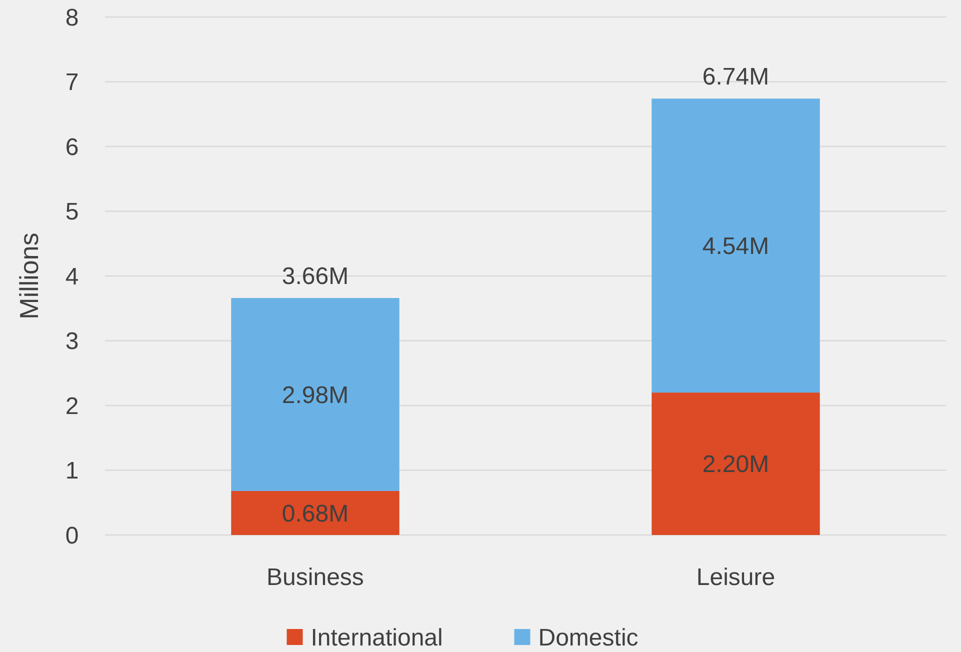 This screenshot has height=652, width=961. Describe the element at coordinates (736, 577) in the screenshot. I see `x-tick-label: Leisure` at that location.